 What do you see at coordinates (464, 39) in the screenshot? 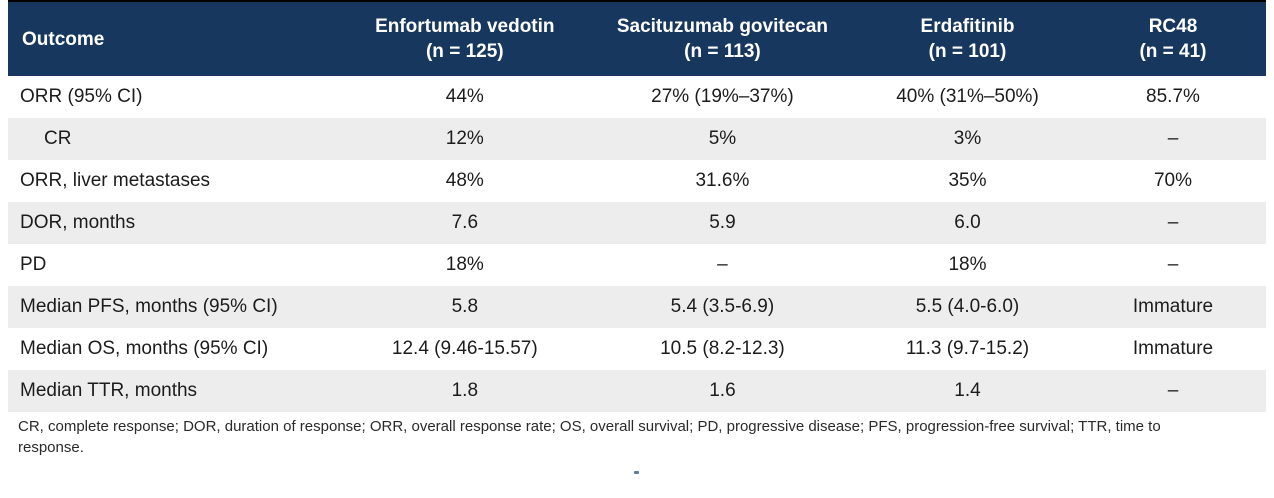
I see `column-header-drug: Enfortumab vedotin (n = 125)` at bounding box center [464, 39].